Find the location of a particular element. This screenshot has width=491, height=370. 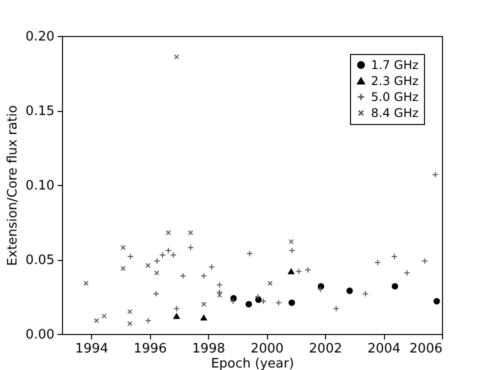

y-tick-label: 0.10 is located at coordinates (40, 186).